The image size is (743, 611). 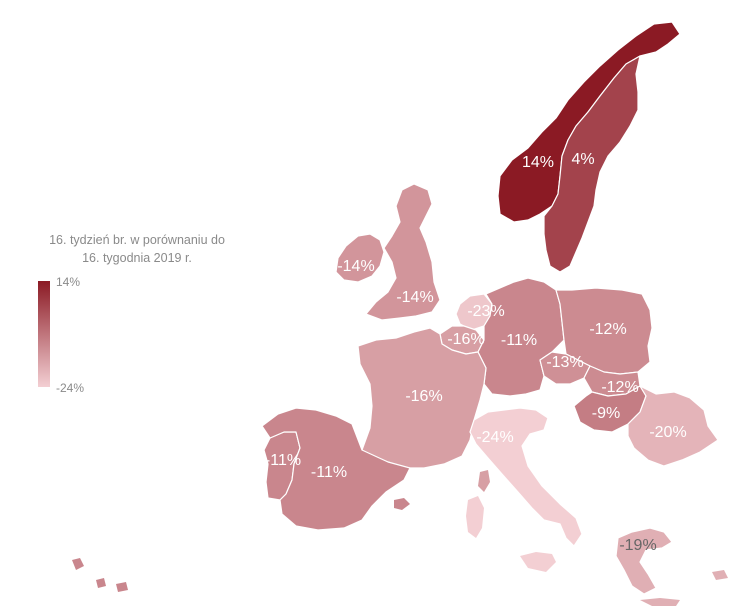 I want to click on label-norway: 14%, so click(x=538, y=162).